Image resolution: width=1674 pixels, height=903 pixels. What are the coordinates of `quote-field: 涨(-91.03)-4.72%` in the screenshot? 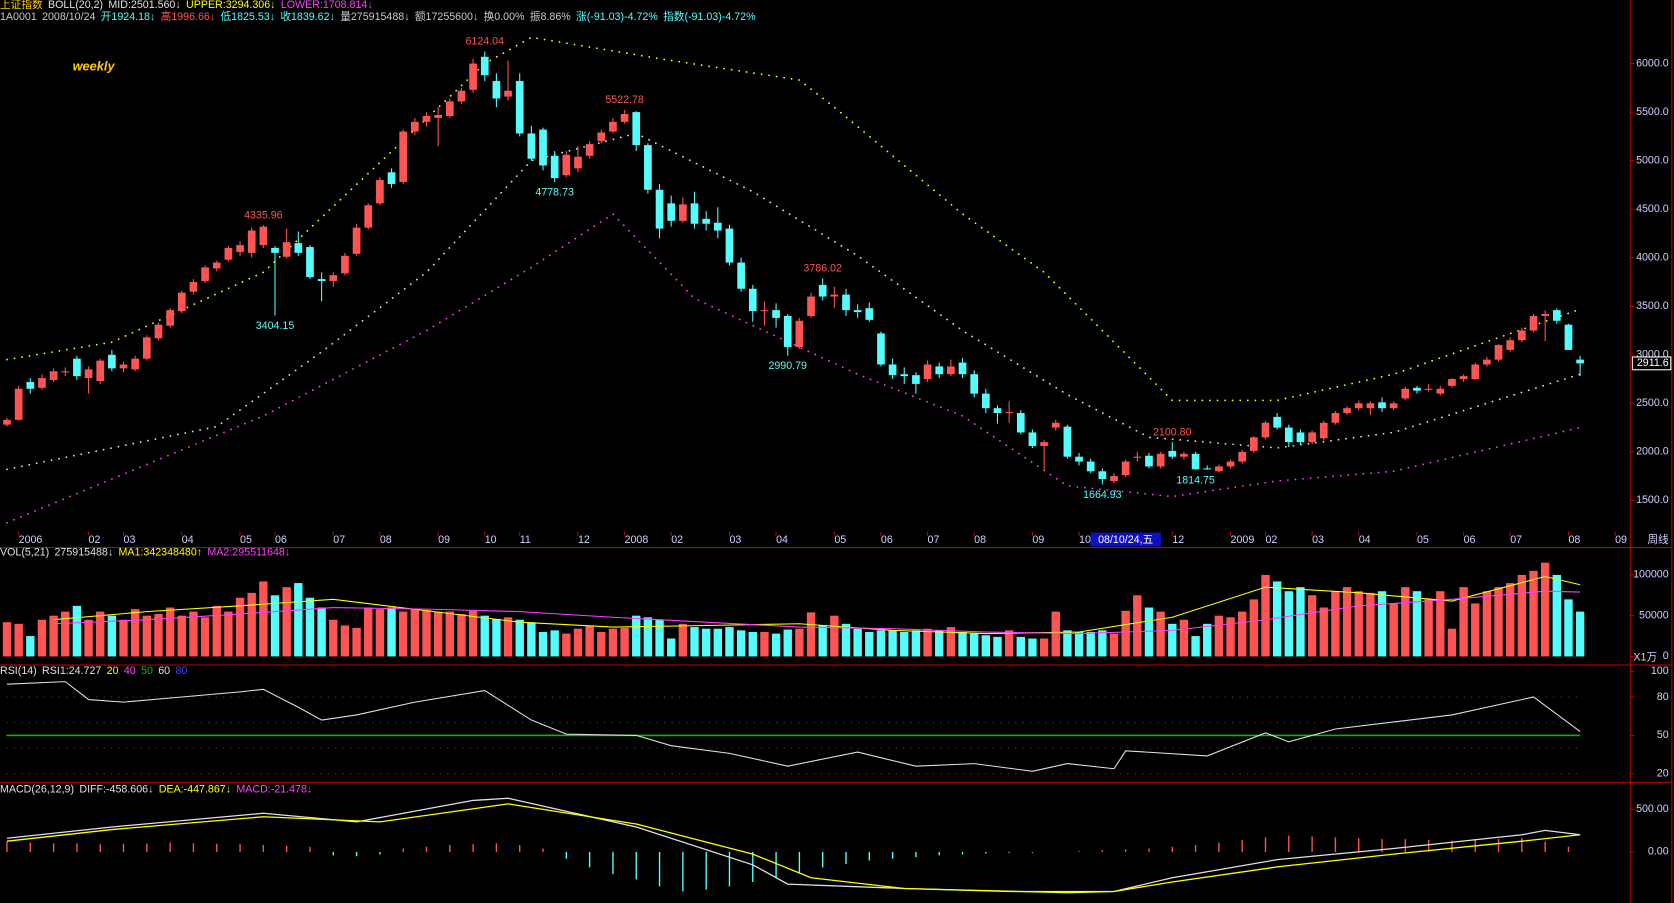 It's located at (617, 17).